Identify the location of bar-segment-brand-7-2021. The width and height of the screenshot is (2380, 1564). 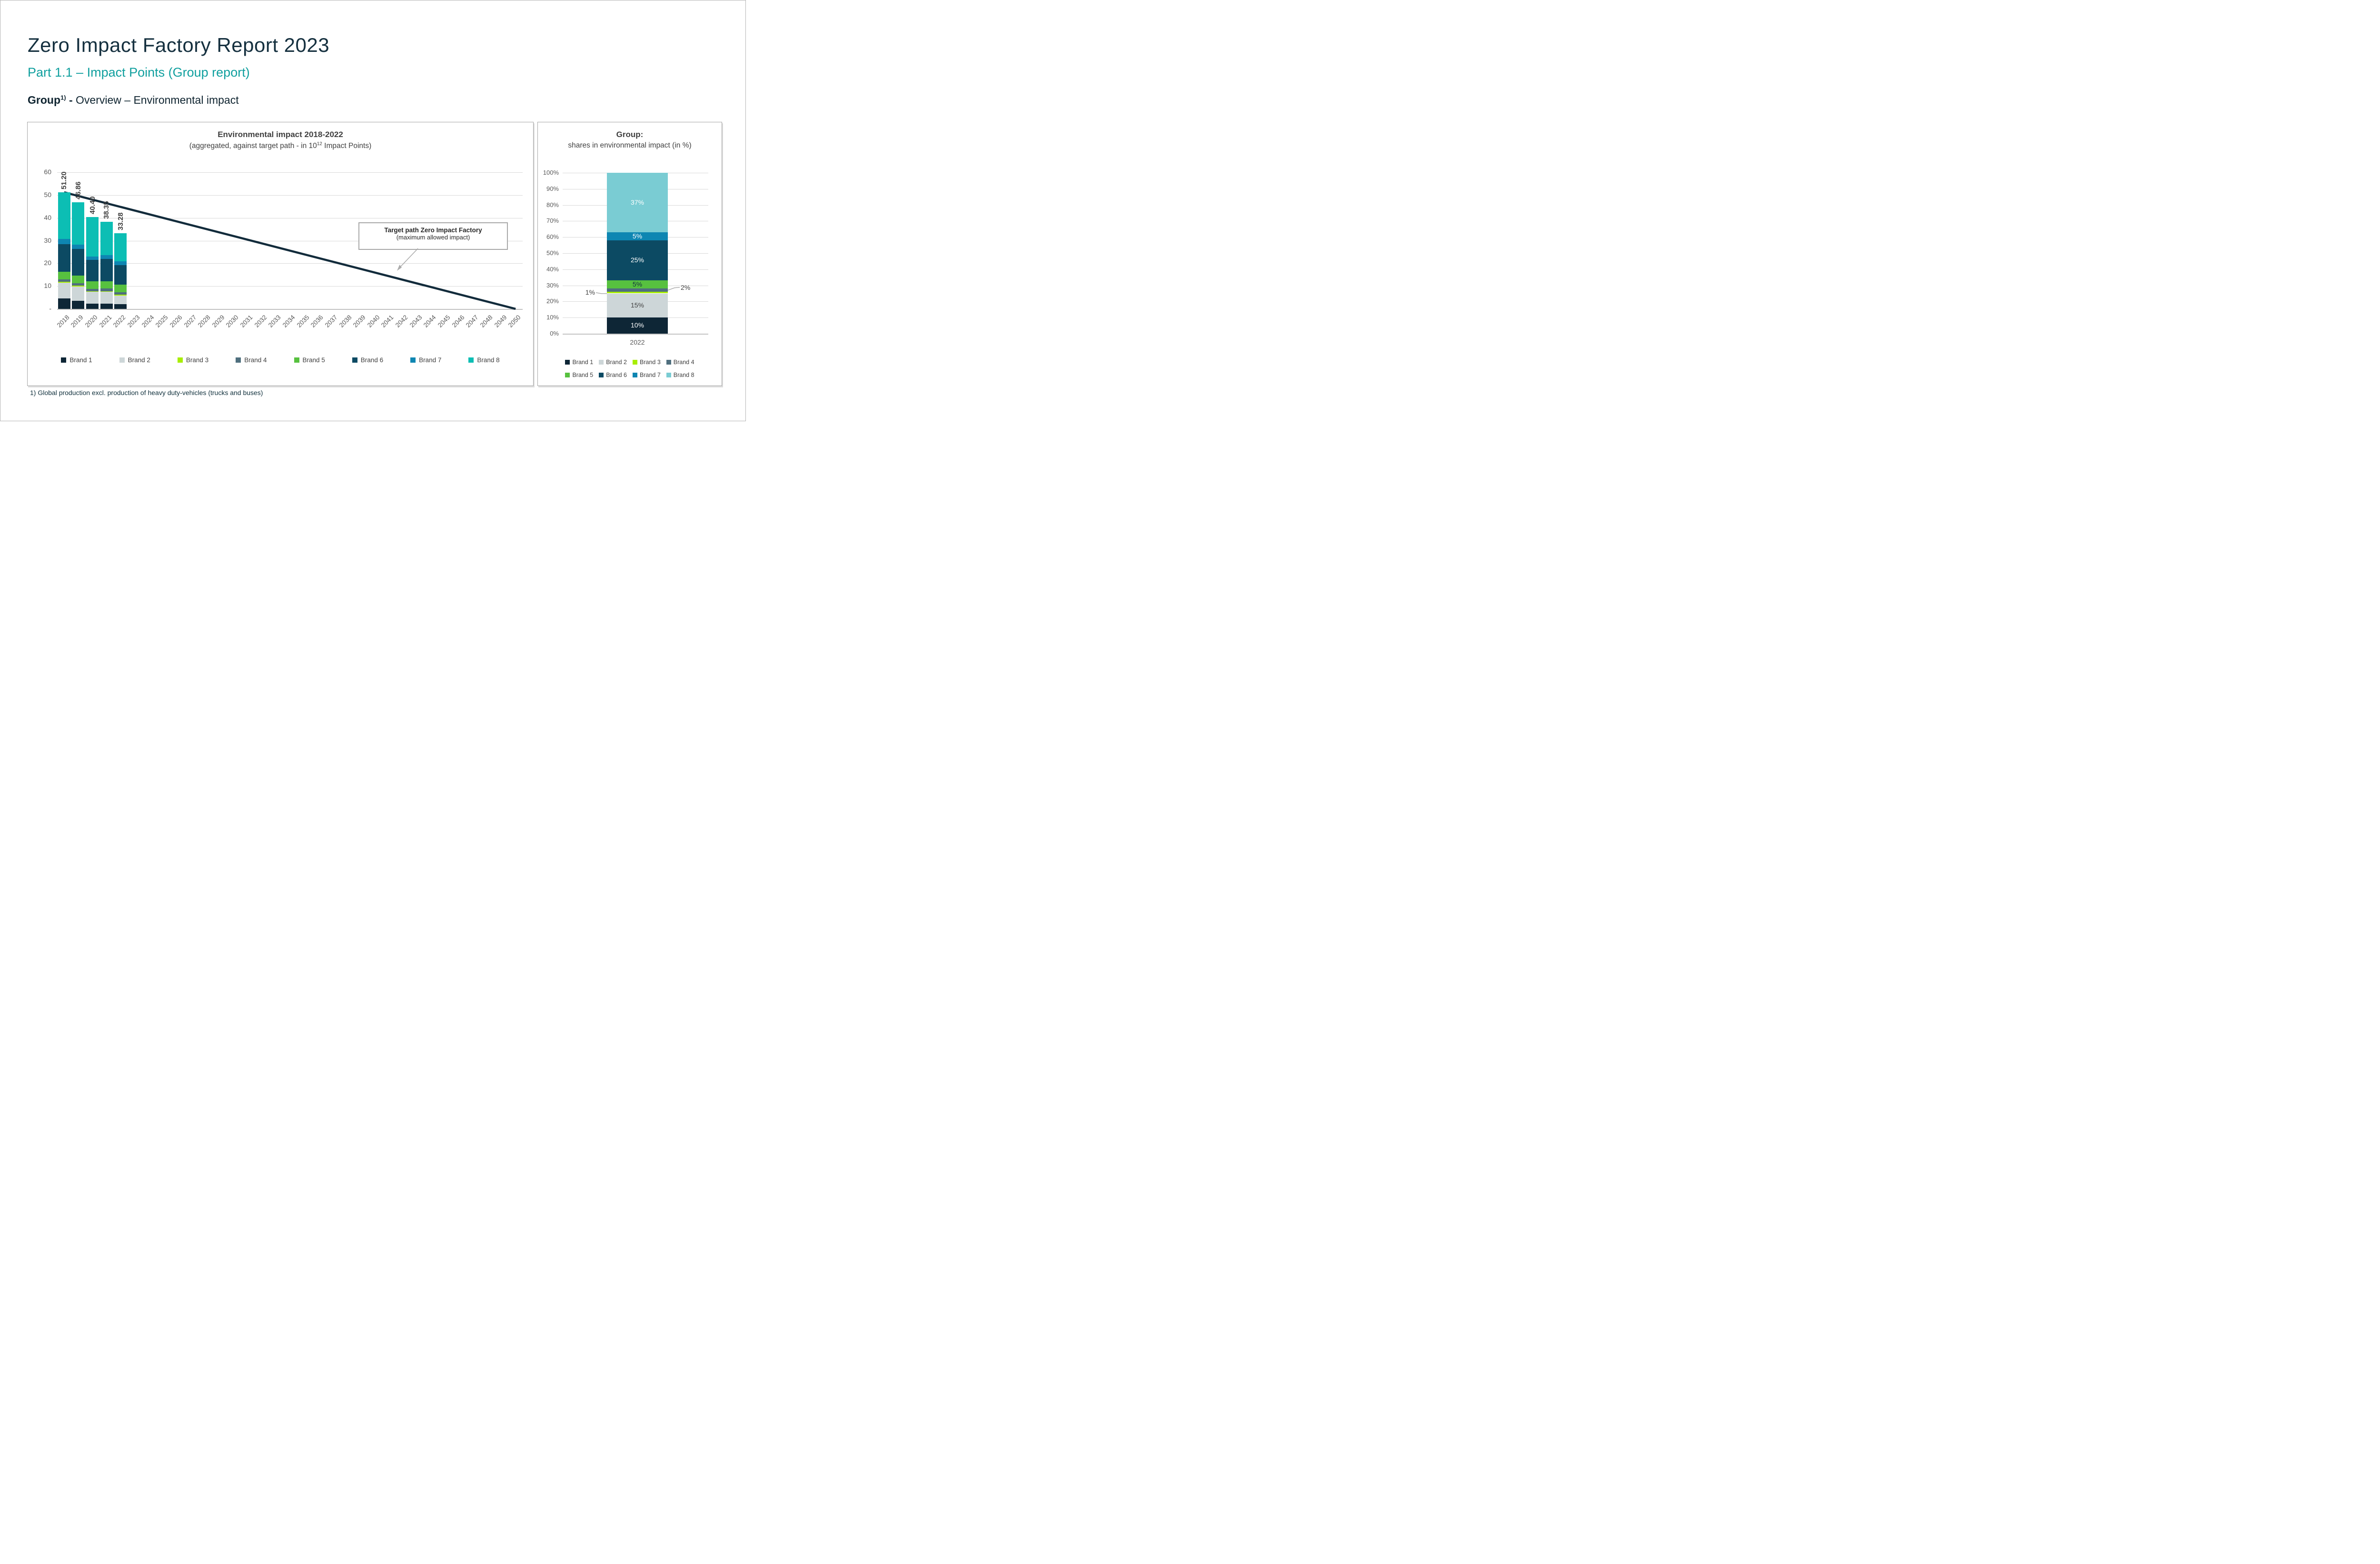
(106, 257).